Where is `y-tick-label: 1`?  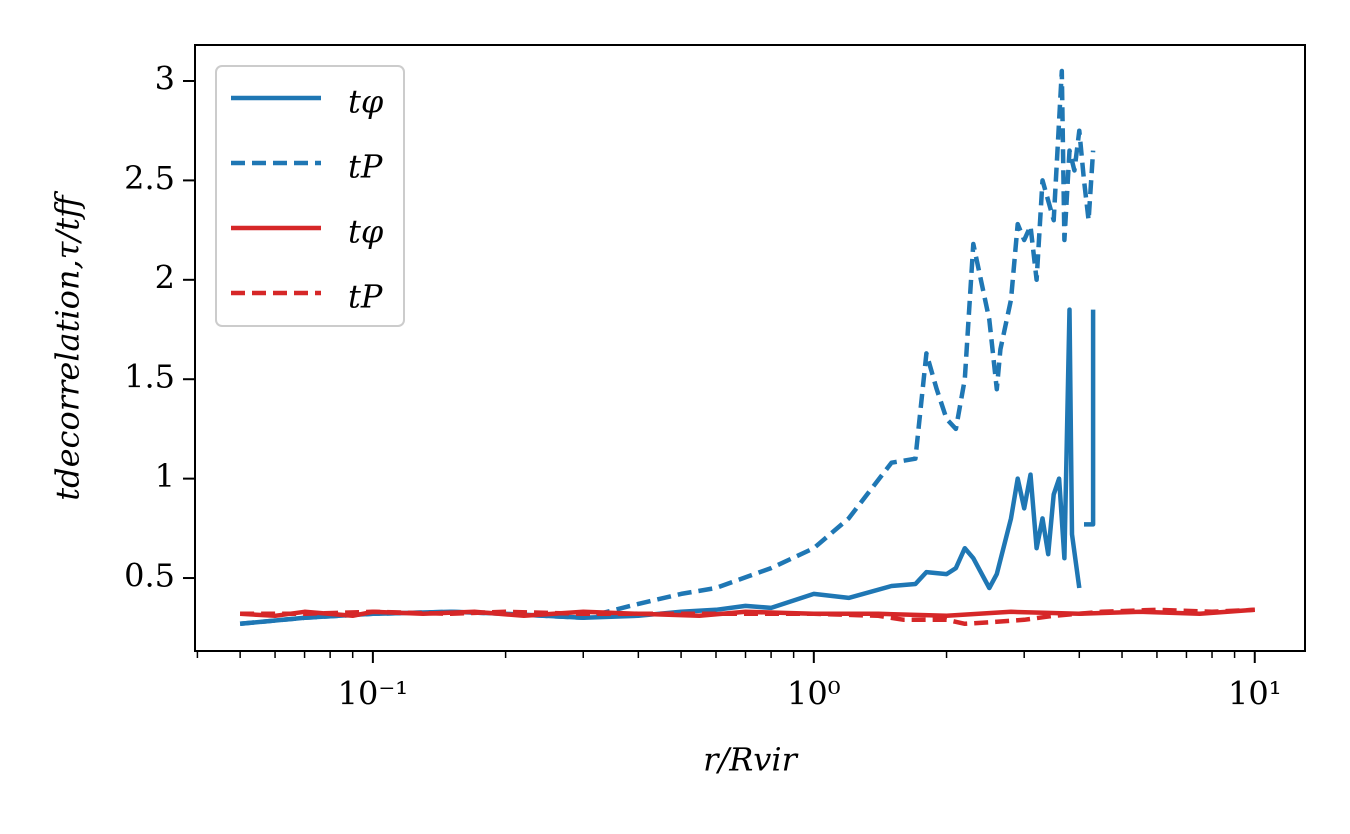
y-tick-label: 1 is located at coordinates (165, 476).